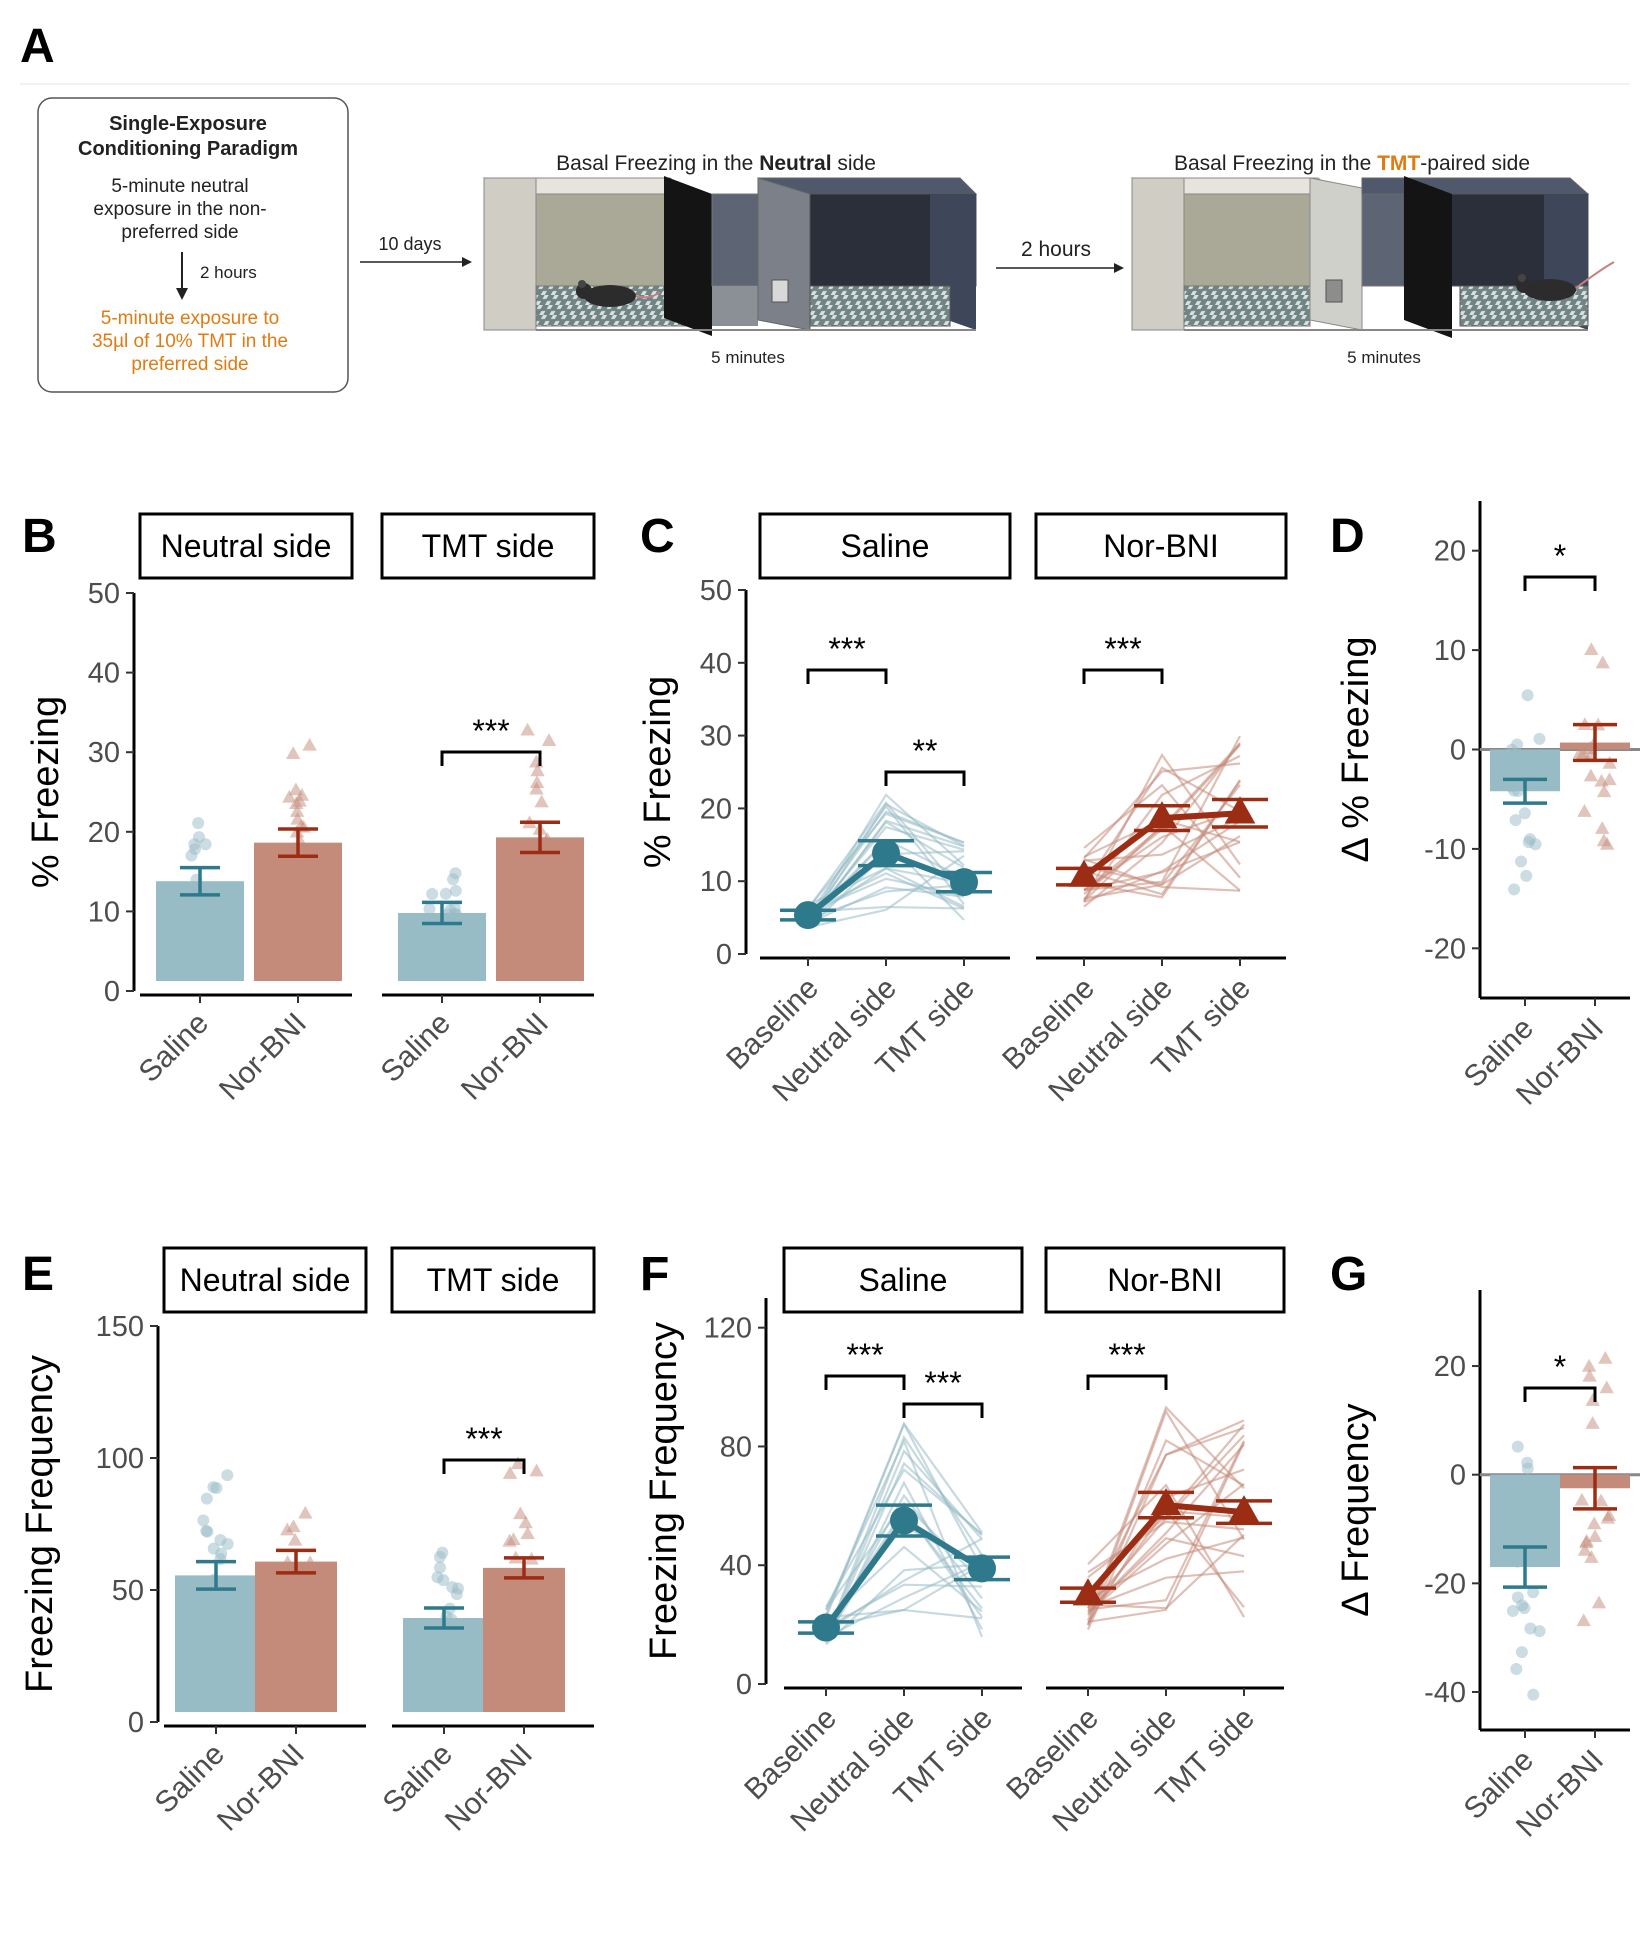 Image resolution: width=1650 pixels, height=1950 pixels. I want to click on panel-c-facet-1-strip-label: Nor-BNI, so click(1161, 546).